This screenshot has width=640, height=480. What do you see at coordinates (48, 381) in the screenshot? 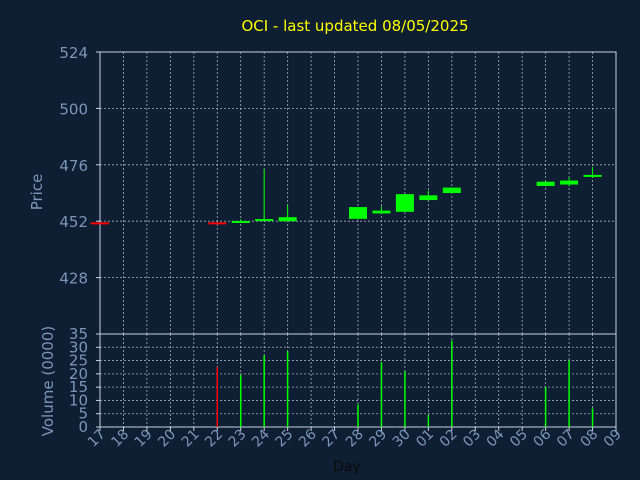
I see `volume-axis-label: Volume (0000)` at bounding box center [48, 381].